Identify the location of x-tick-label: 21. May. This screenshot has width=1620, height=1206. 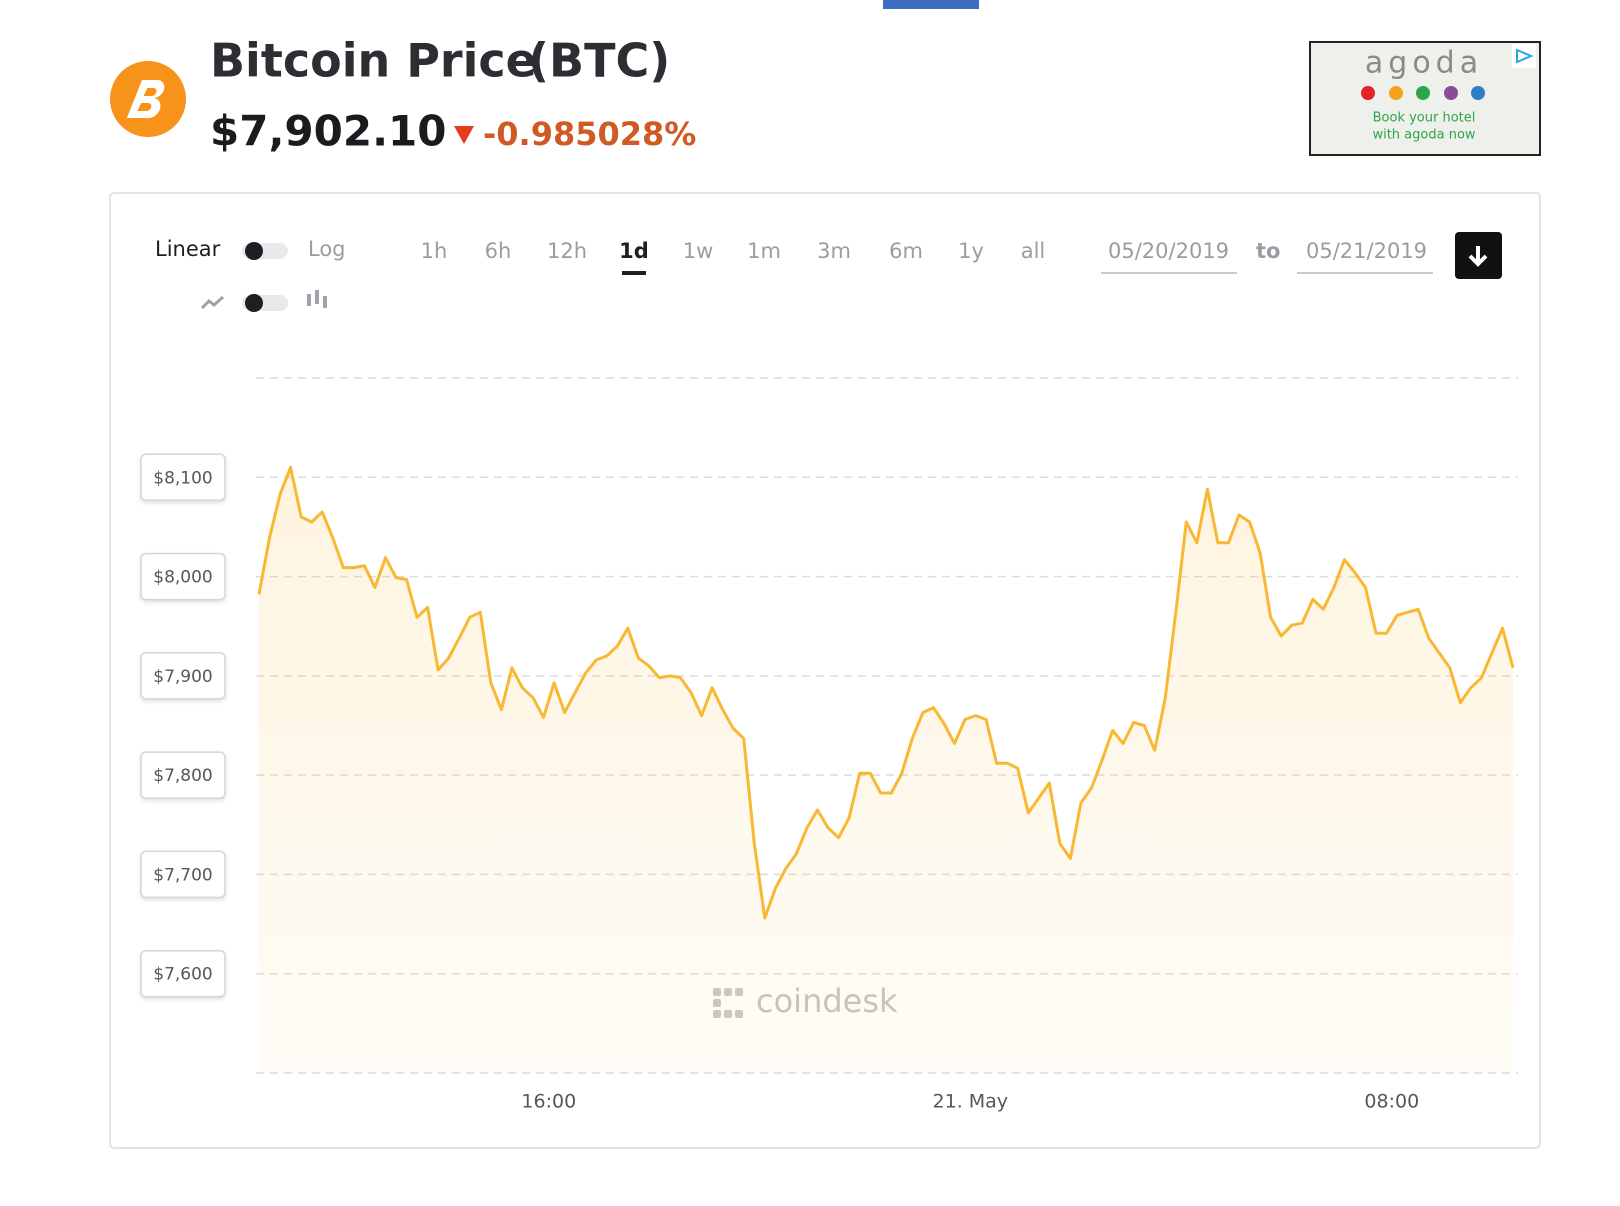
(971, 1102).